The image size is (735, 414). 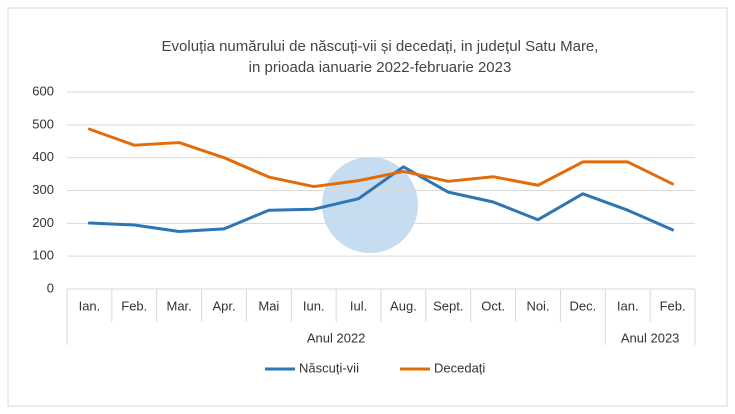 What do you see at coordinates (650, 337) in the screenshot?
I see `group-label: Anul 2023` at bounding box center [650, 337].